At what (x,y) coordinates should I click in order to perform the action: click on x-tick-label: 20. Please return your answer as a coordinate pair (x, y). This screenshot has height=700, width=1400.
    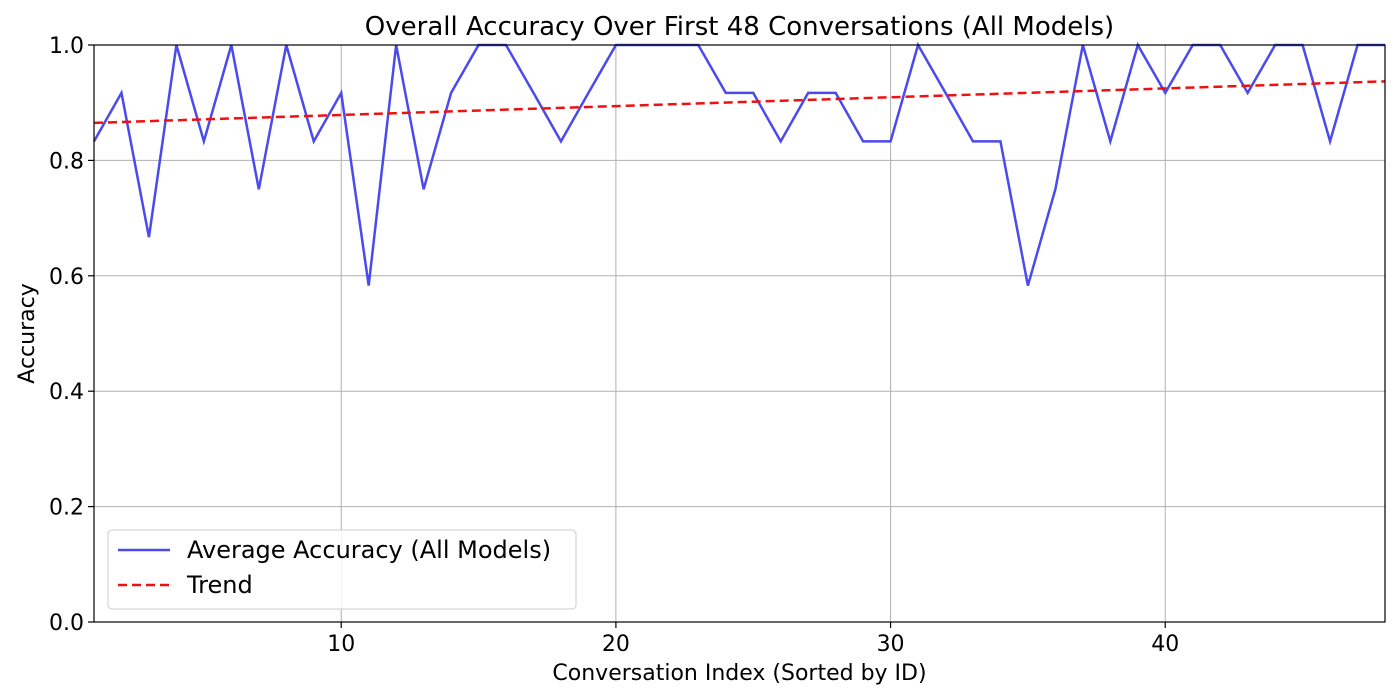
    Looking at the image, I should click on (616, 644).